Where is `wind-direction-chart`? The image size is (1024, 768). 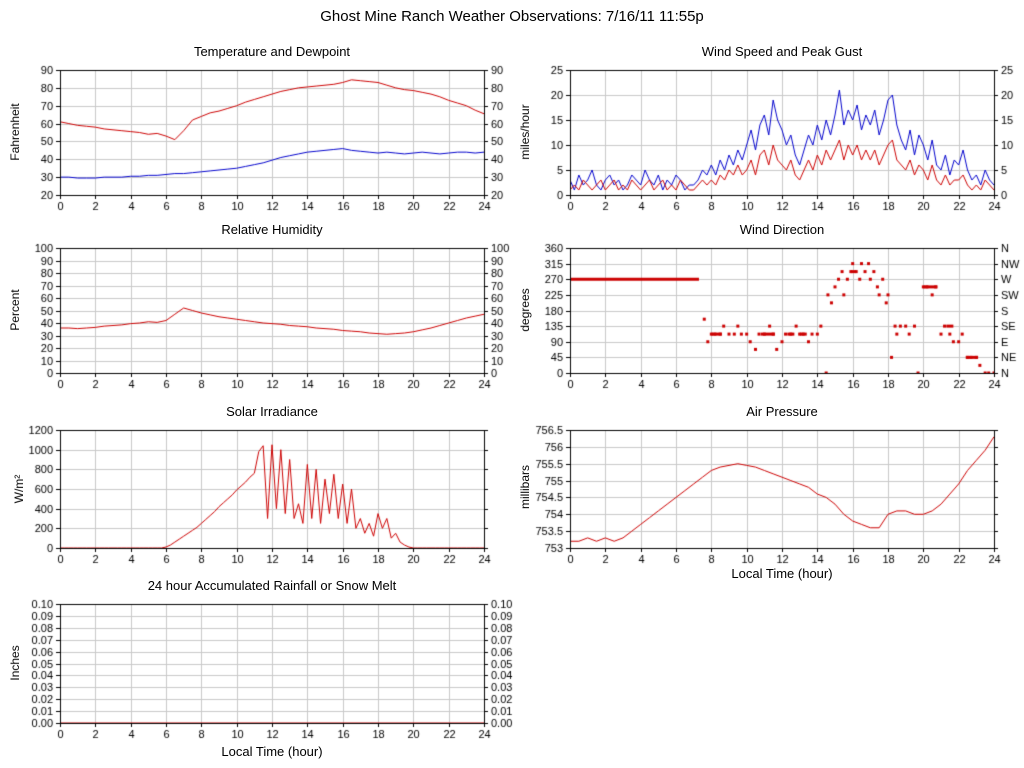 wind-direction-chart is located at coordinates (771, 319).